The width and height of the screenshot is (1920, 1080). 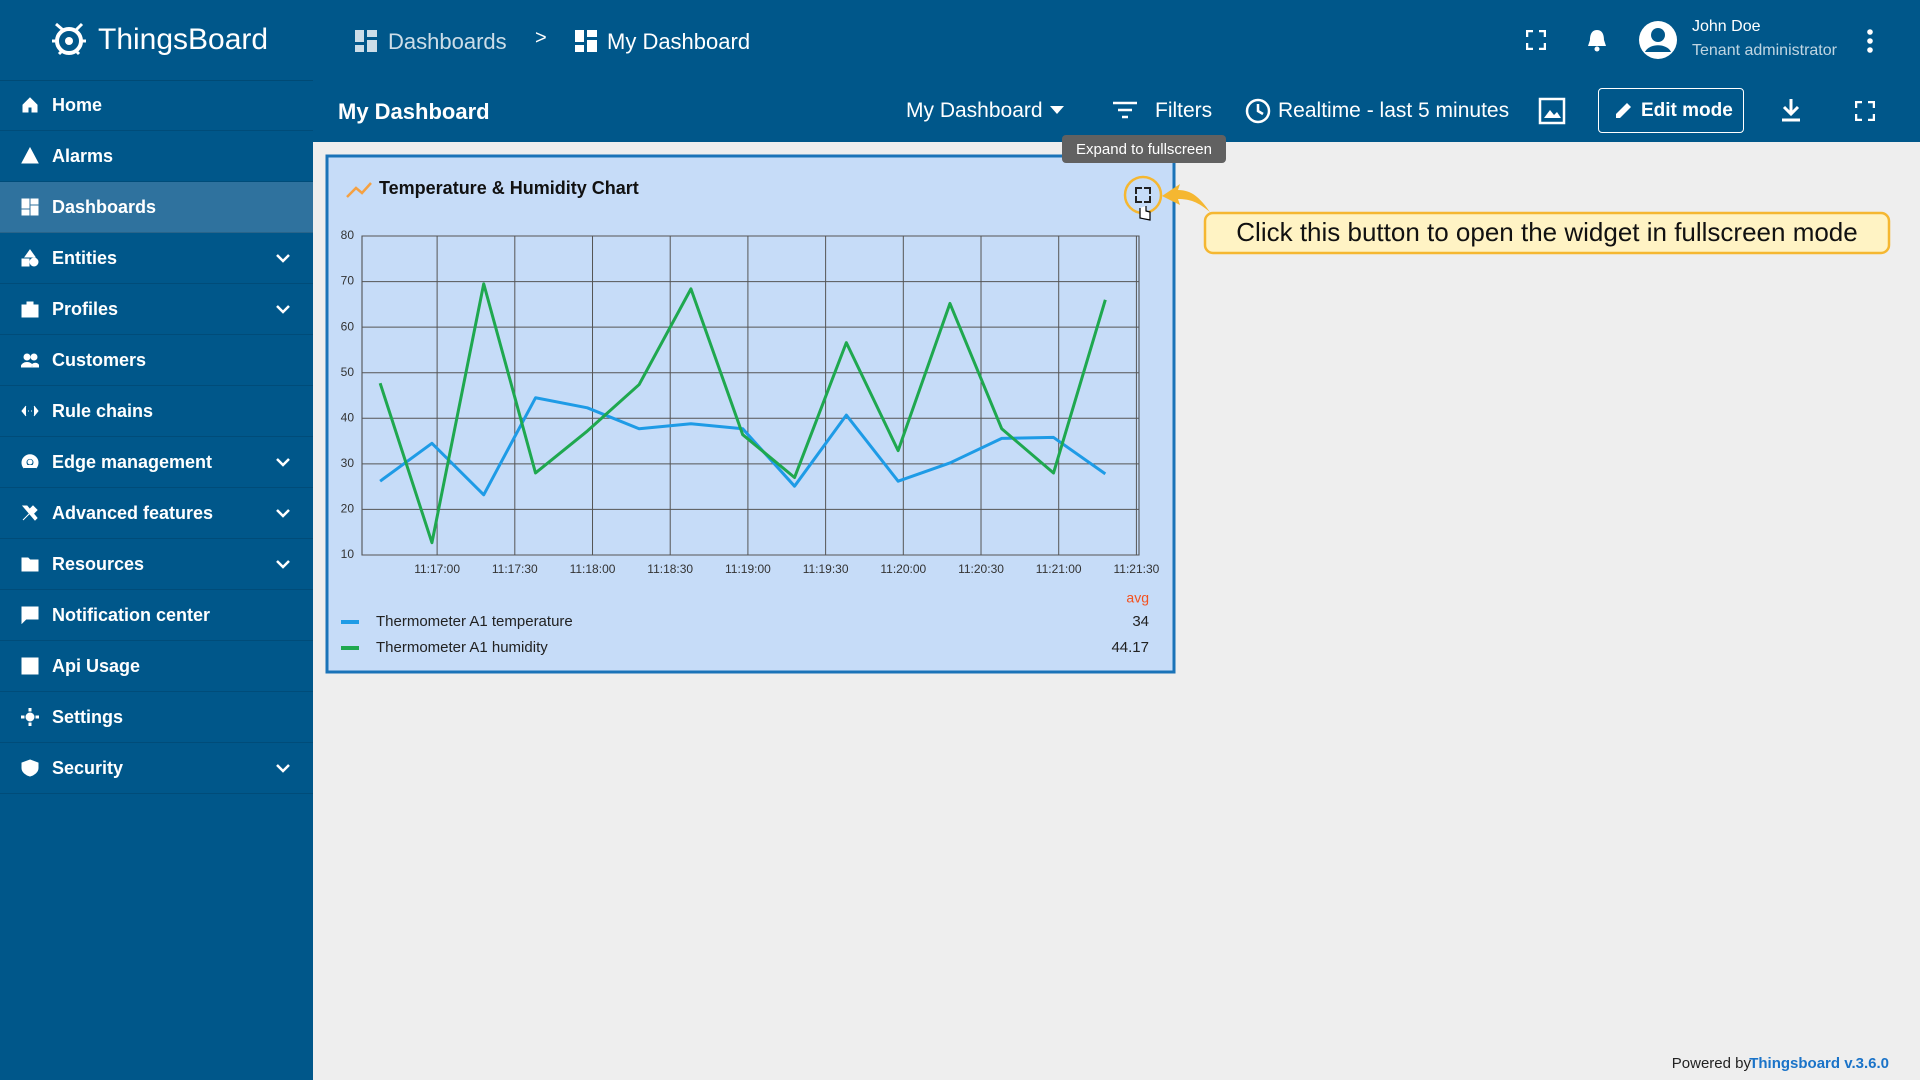 I want to click on menu-label: Edge management, so click(x=132, y=462).